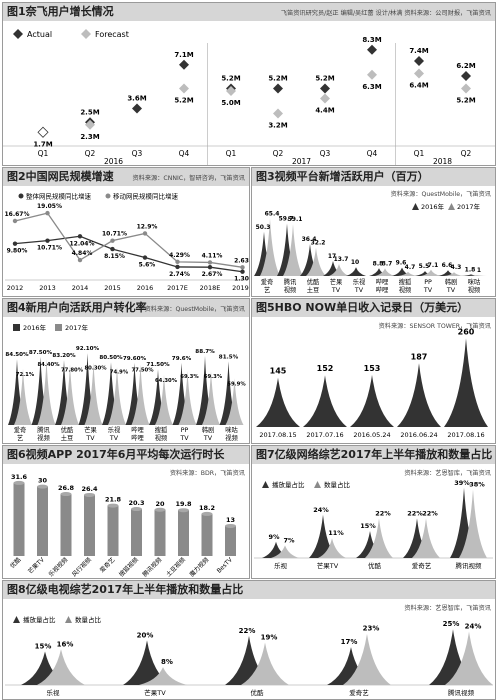  What do you see at coordinates (189, 377) in the screenshot?
I see `data-label-2017: 69.3%` at bounding box center [189, 377].